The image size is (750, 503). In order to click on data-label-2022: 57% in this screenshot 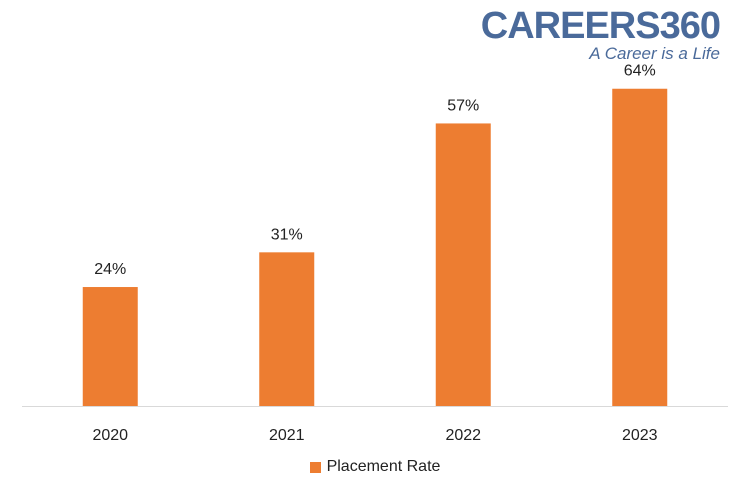, I will do `click(463, 105)`.